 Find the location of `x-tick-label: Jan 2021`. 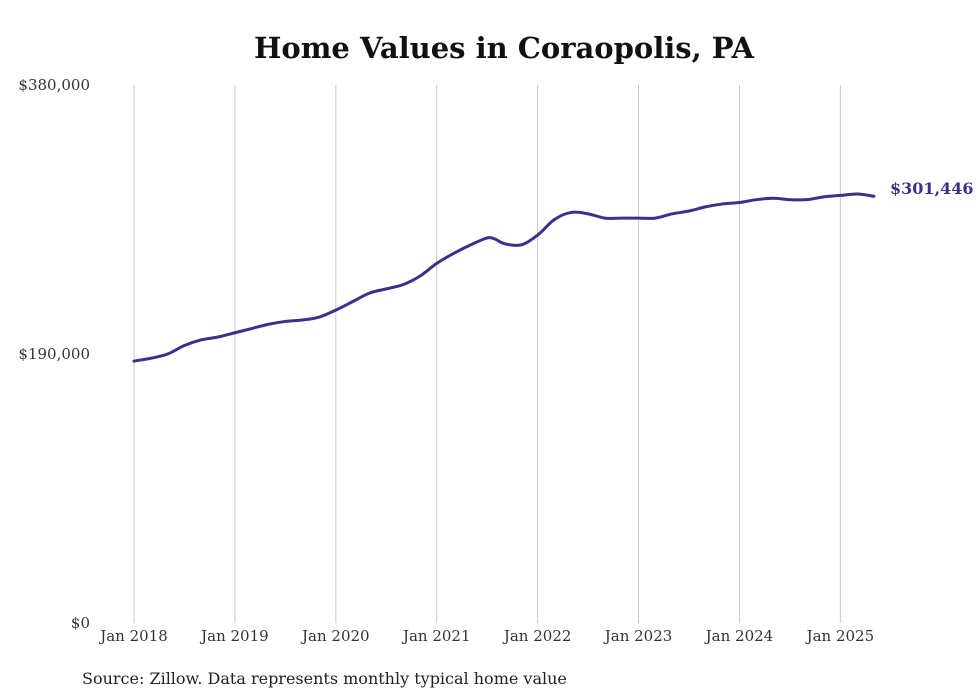

x-tick-label: Jan 2021 is located at coordinates (436, 636).